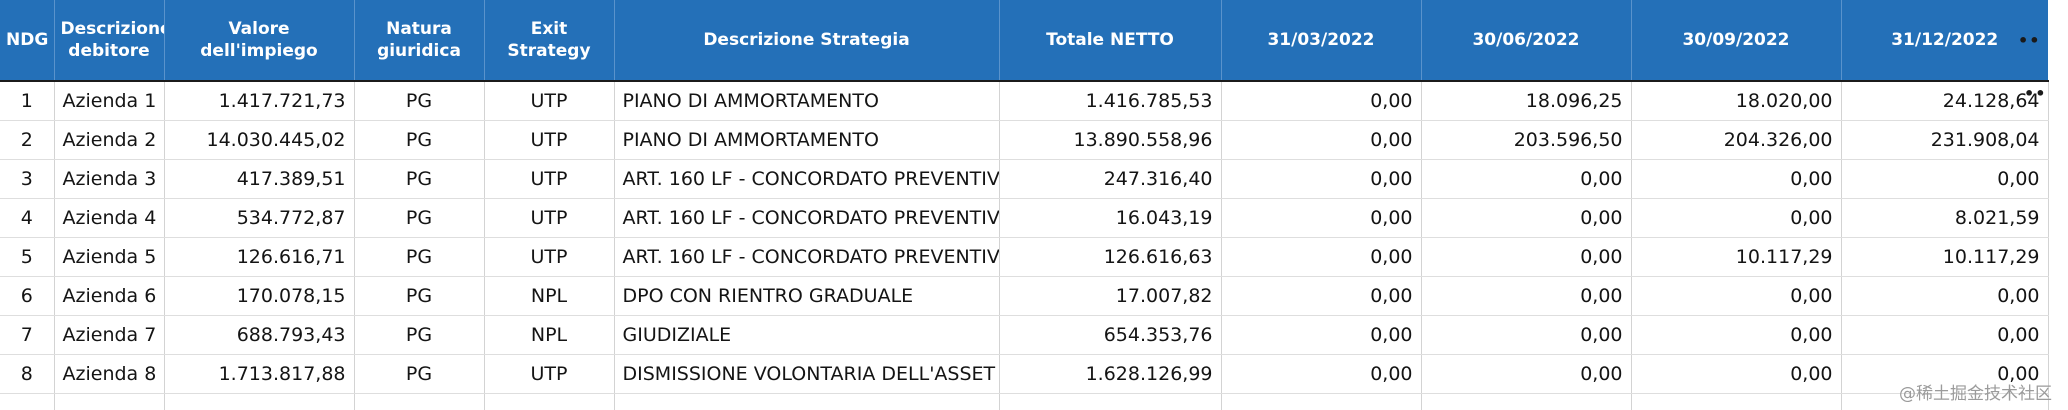  I want to click on cell-totale-netto: 17.007,82, so click(1110, 296).